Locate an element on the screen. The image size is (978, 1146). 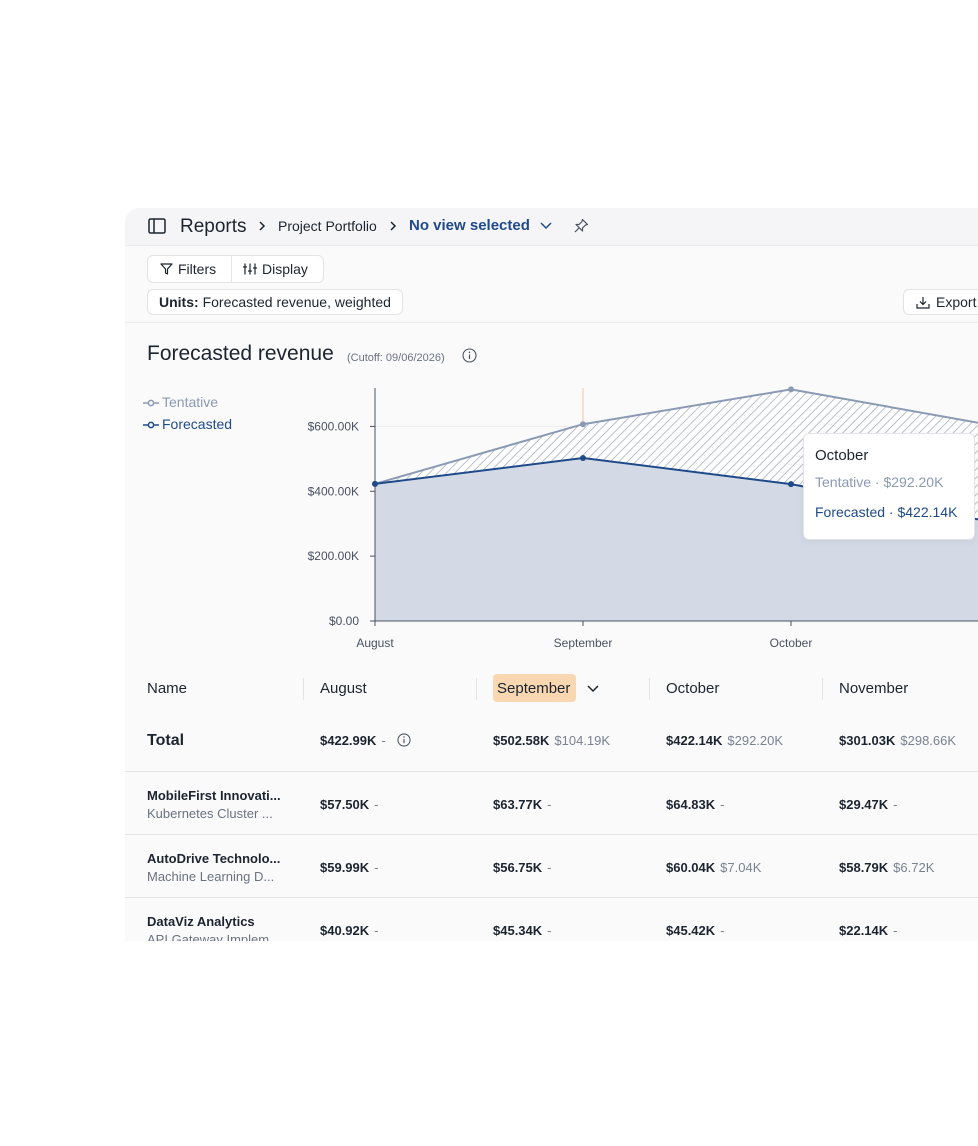
filter-display-group: Filters Display is located at coordinates (235, 269).